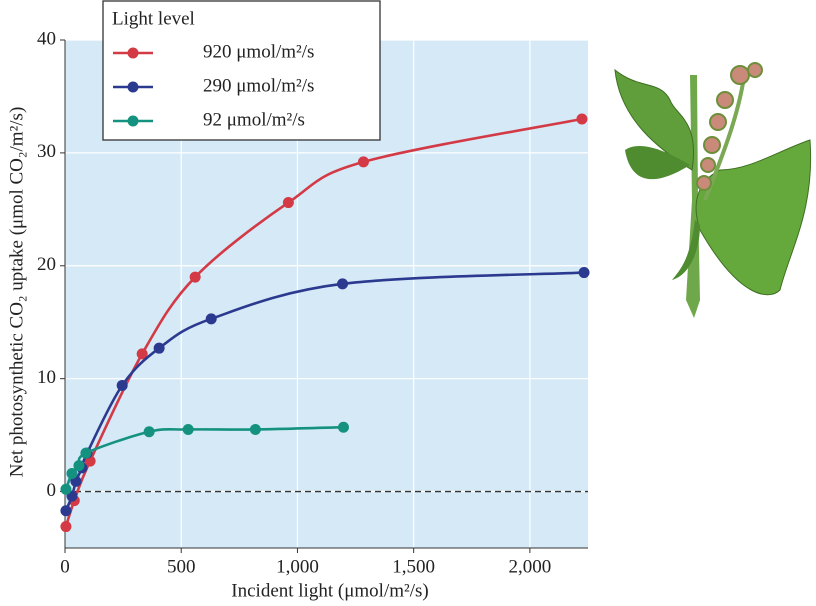 The width and height of the screenshot is (816, 606). I want to click on x-tick-label: 1,000, so click(297, 566).